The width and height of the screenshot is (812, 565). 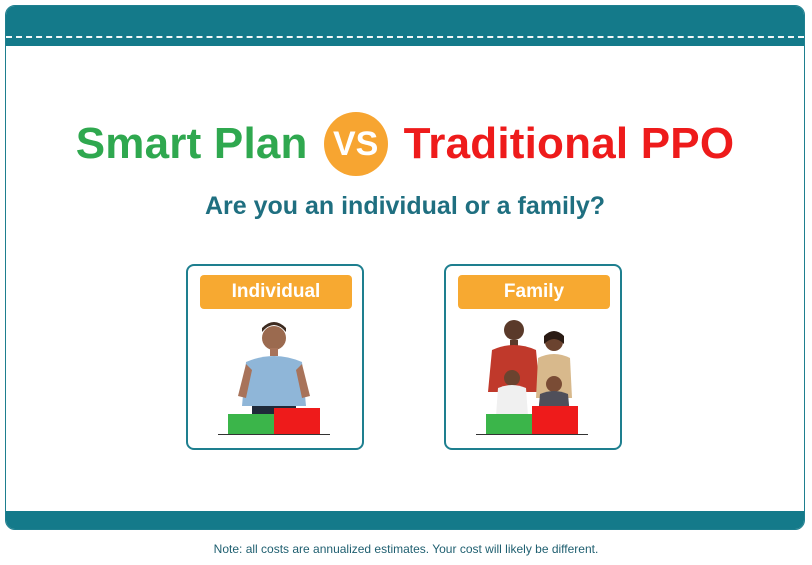 What do you see at coordinates (405, 206) in the screenshot?
I see `question-heading: Are you an individual or a family?` at bounding box center [405, 206].